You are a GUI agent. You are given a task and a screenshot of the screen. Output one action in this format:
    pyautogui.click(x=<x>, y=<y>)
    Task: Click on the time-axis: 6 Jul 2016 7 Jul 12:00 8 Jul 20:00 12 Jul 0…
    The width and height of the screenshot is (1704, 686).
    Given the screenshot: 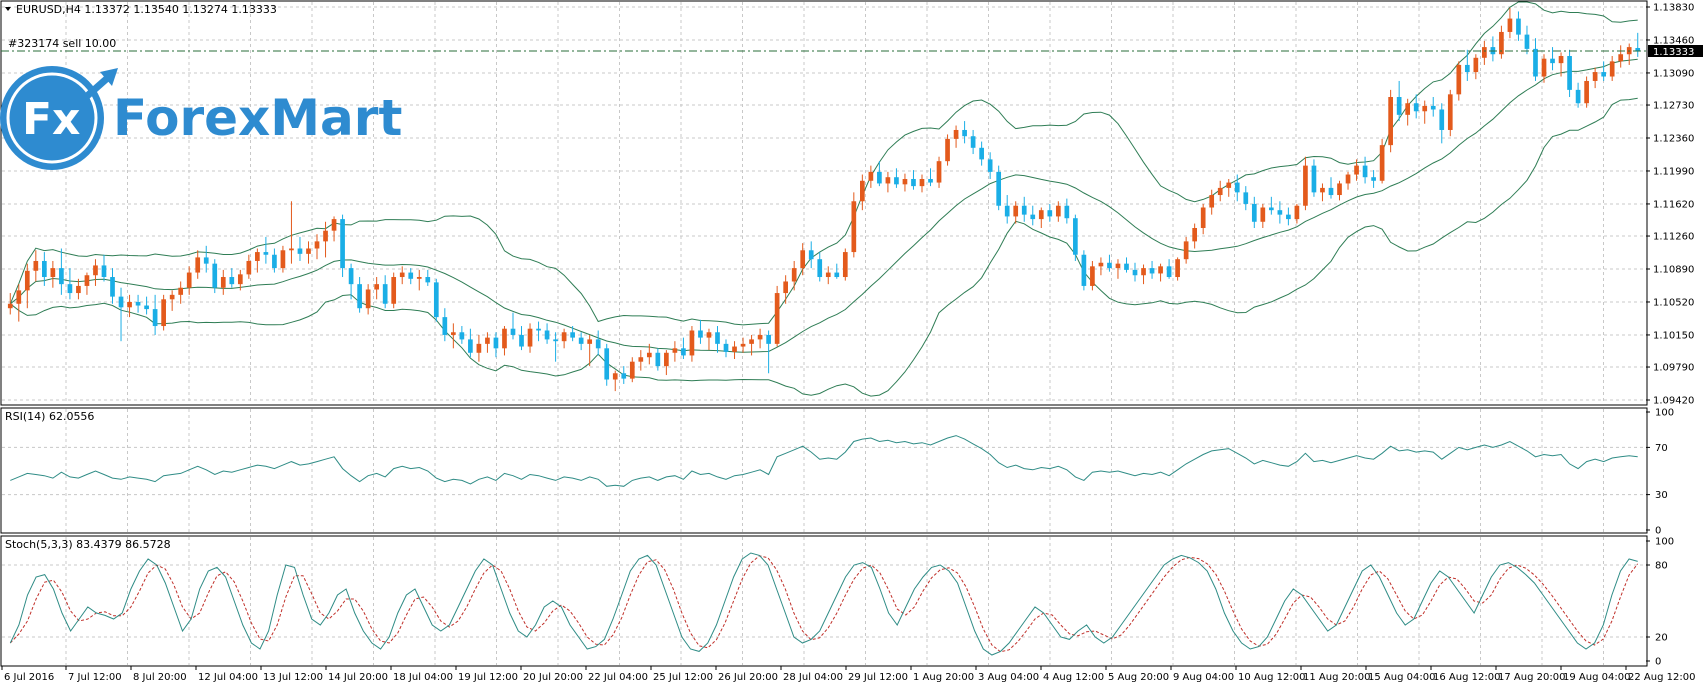 What is the action you would take?
    pyautogui.click(x=848, y=674)
    